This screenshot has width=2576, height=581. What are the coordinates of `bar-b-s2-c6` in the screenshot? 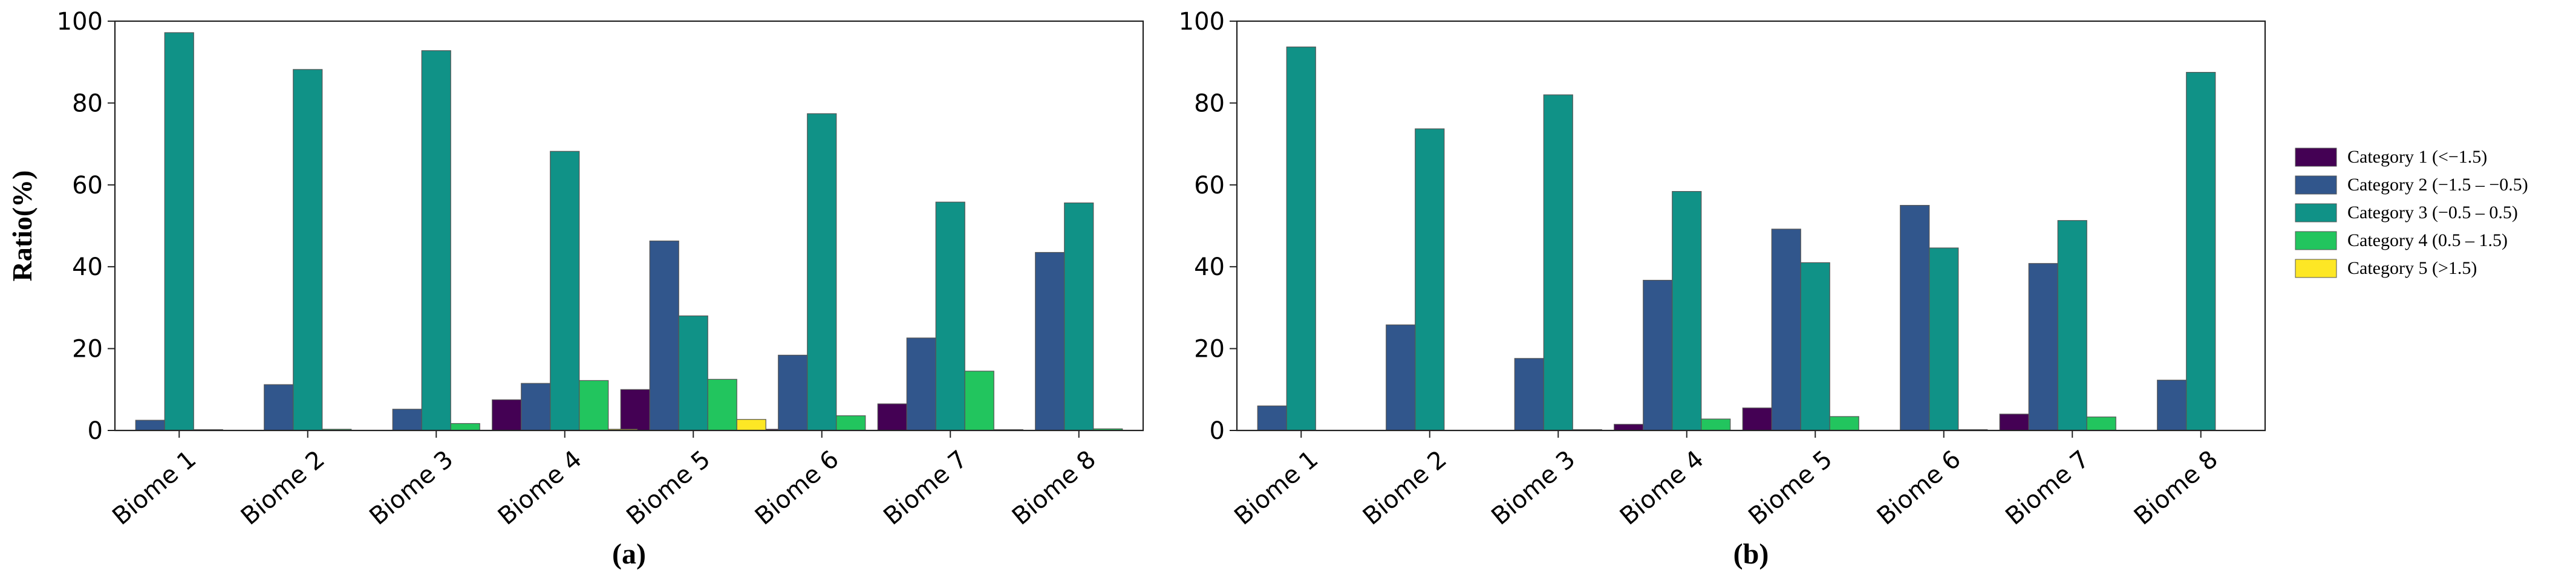 It's located at (1915, 318).